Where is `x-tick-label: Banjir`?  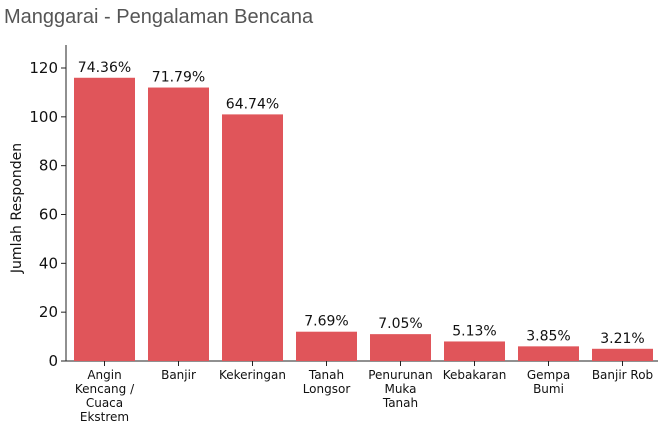
x-tick-label: Banjir is located at coordinates (178, 375).